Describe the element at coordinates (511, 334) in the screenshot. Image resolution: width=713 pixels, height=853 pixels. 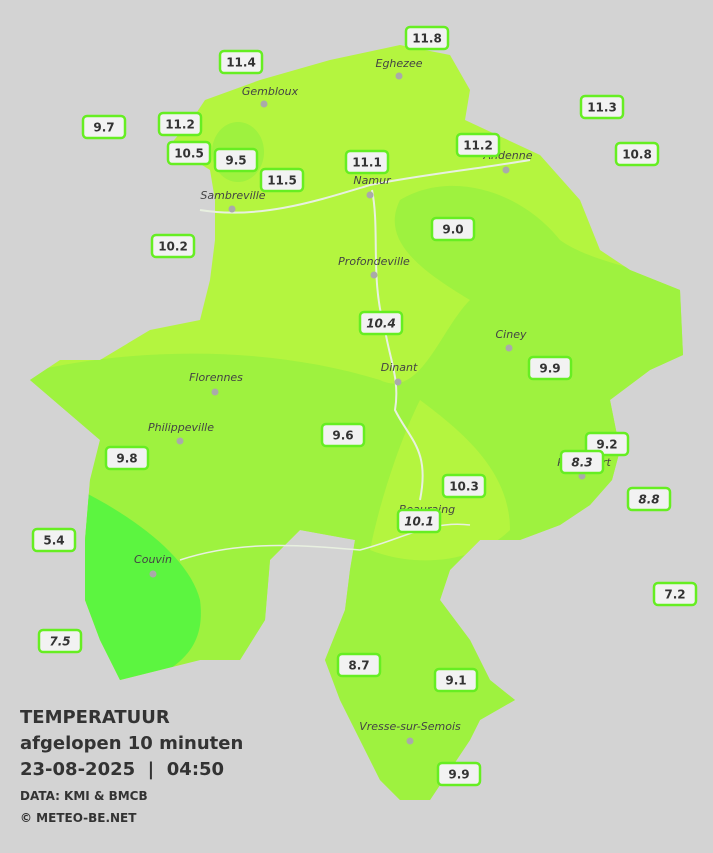
I see `city-label: Ciney` at that location.